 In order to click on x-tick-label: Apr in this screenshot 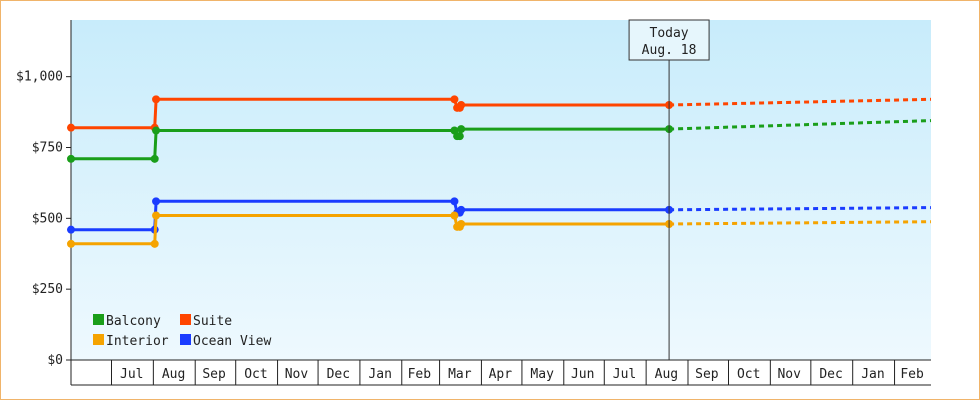, I will do `click(501, 374)`.